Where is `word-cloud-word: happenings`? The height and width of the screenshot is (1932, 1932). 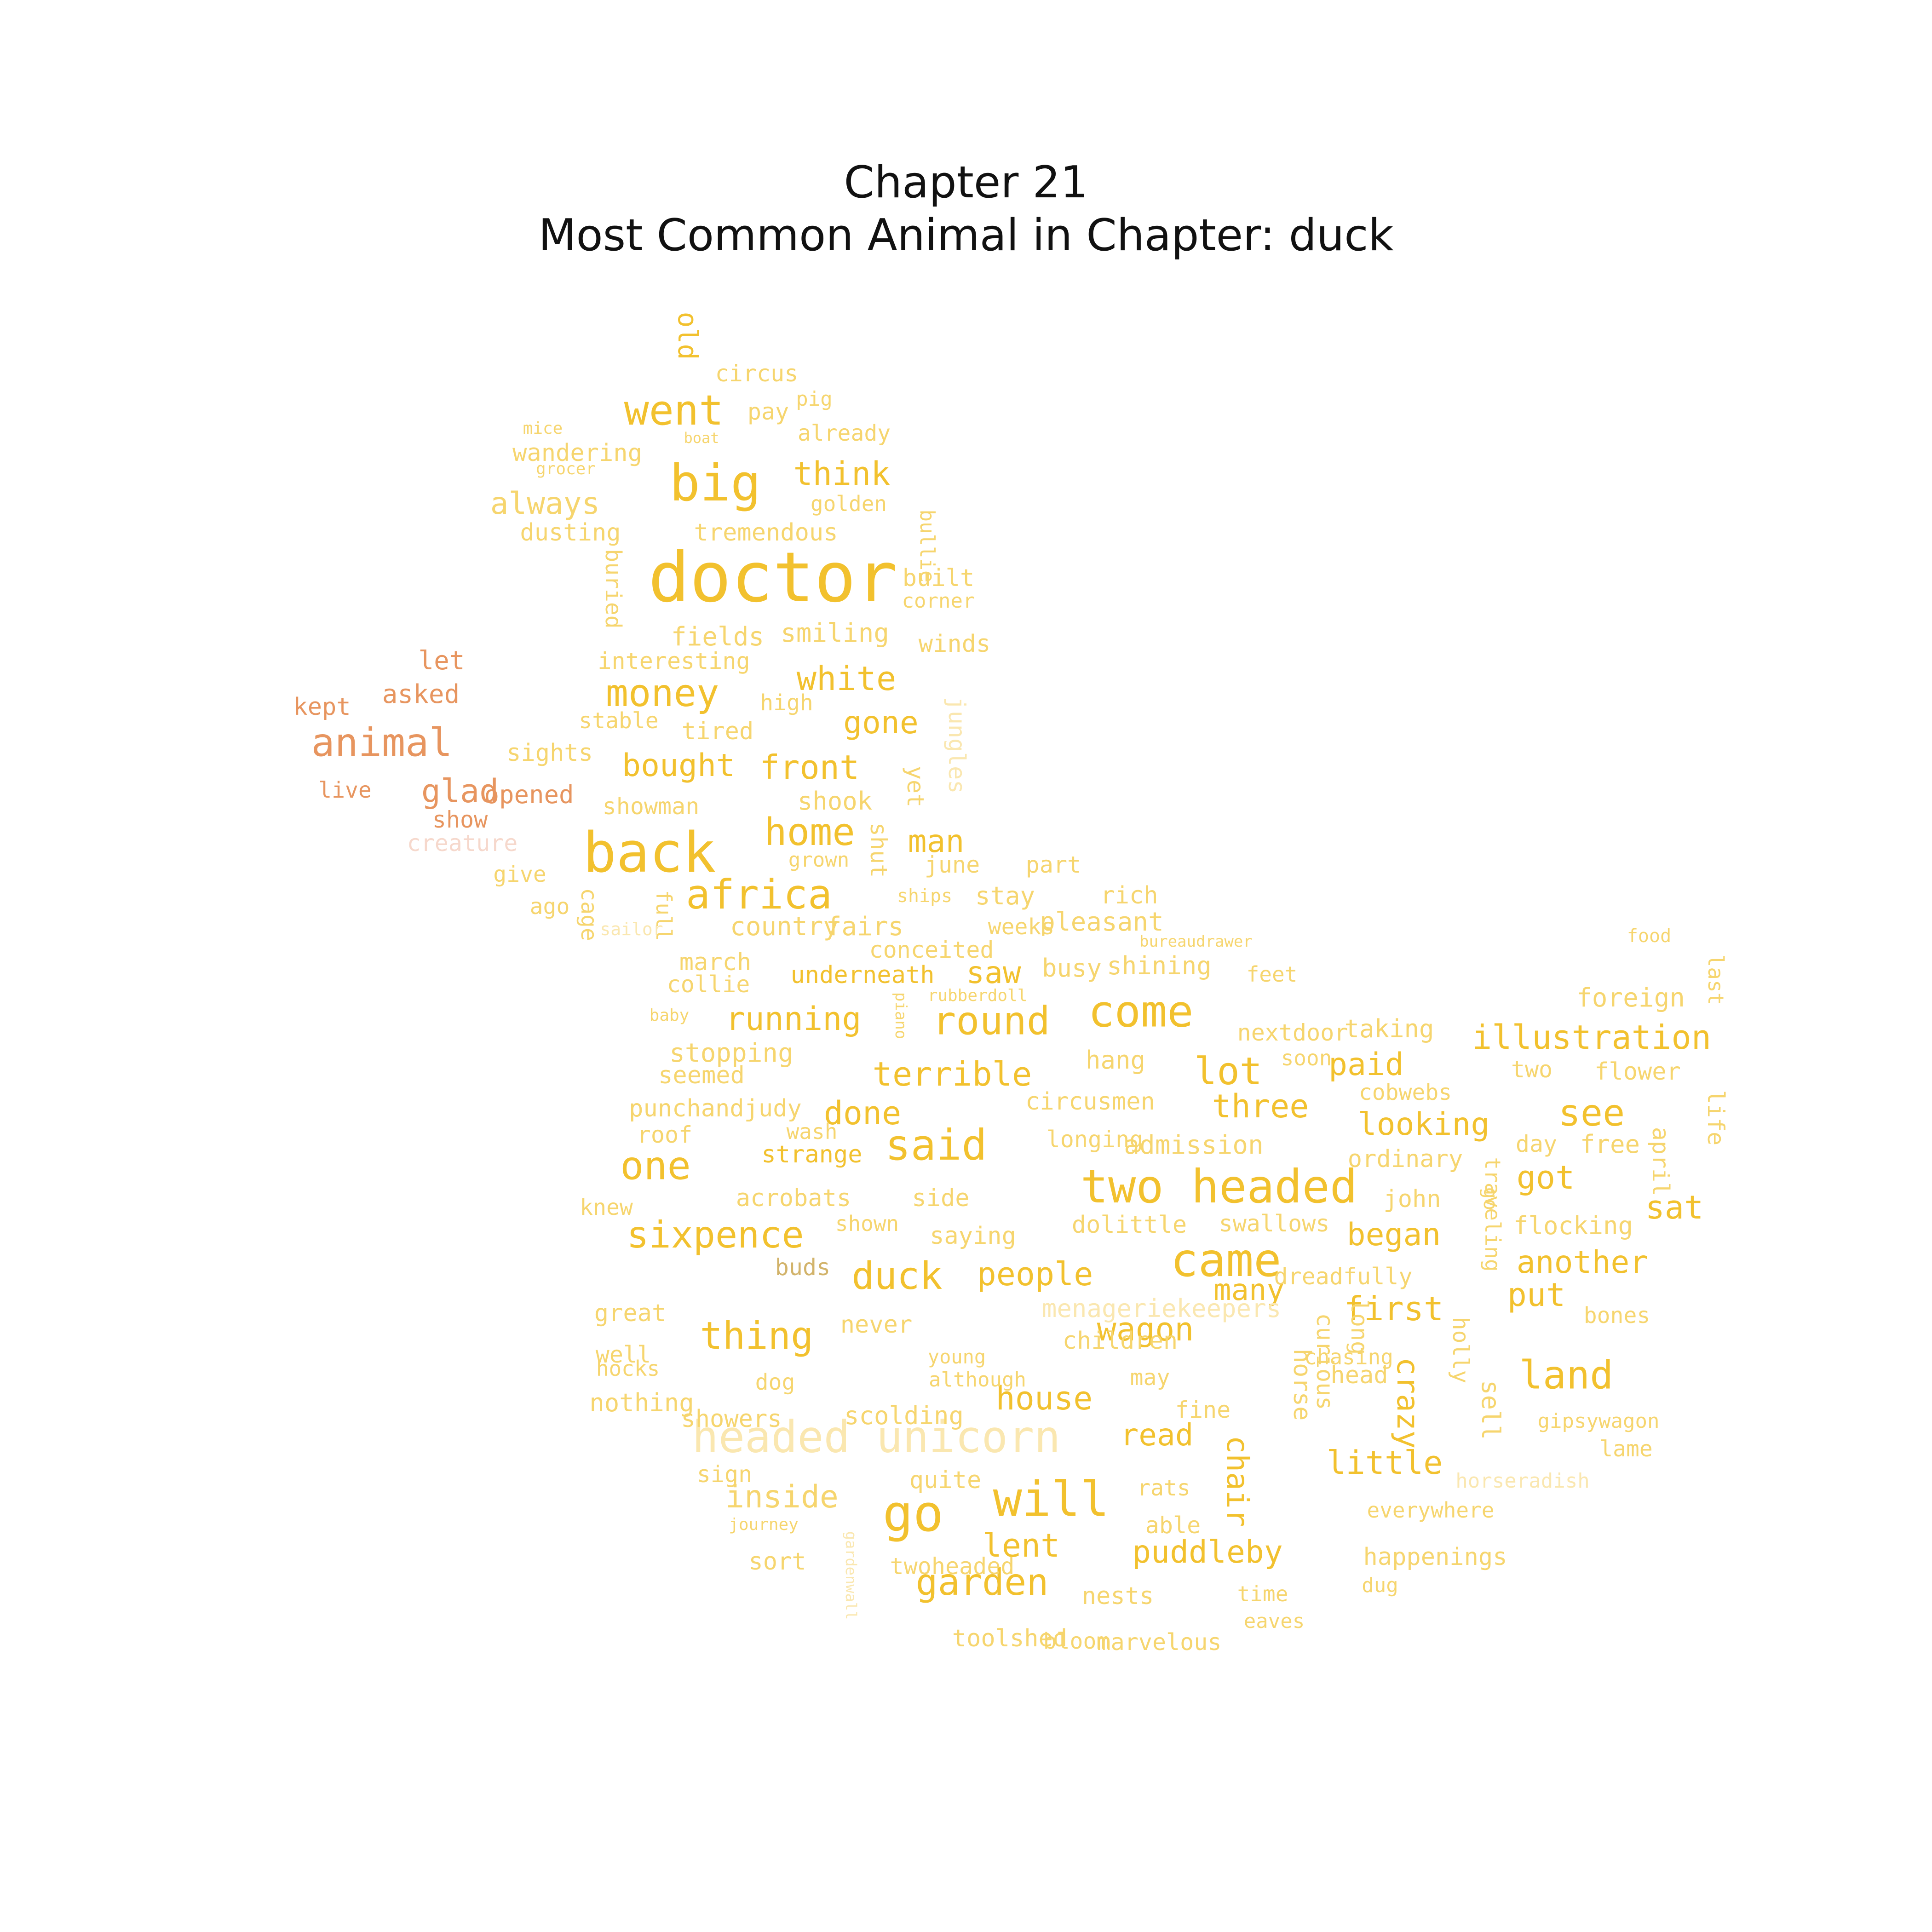
word-cloud-word: happenings is located at coordinates (1435, 1557).